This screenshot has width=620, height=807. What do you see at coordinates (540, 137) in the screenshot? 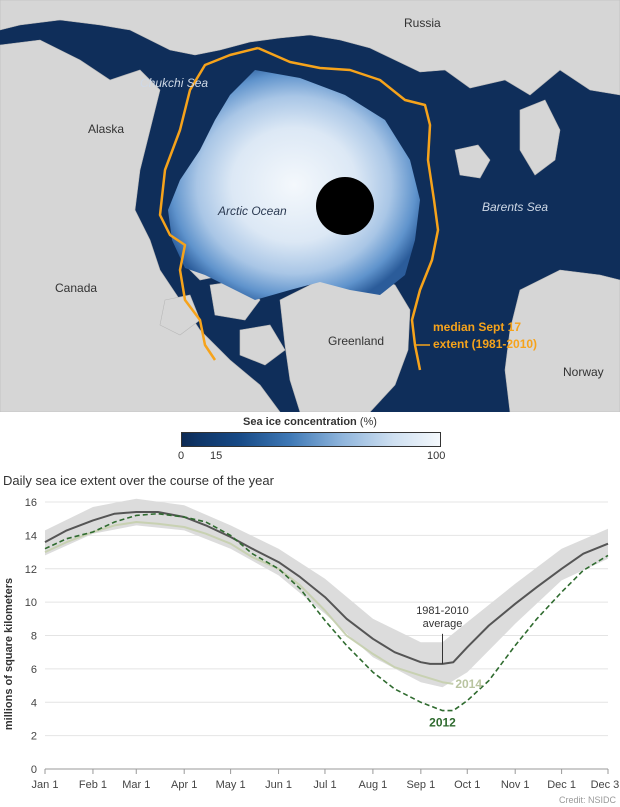
I see `land-novaya-zemlya` at bounding box center [540, 137].